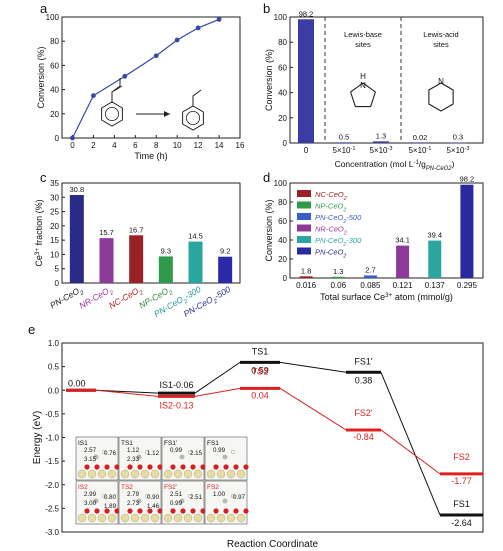 The height and width of the screenshot is (551, 503). Describe the element at coordinates (429, 149) in the screenshot. I see `x-tick-label-b-part: -1` at that location.